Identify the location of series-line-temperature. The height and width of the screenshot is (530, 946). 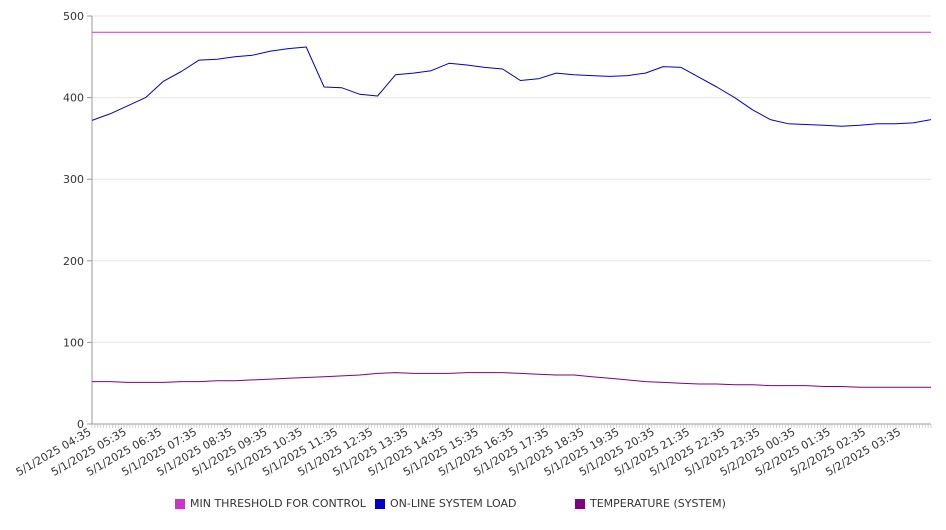
(511, 380).